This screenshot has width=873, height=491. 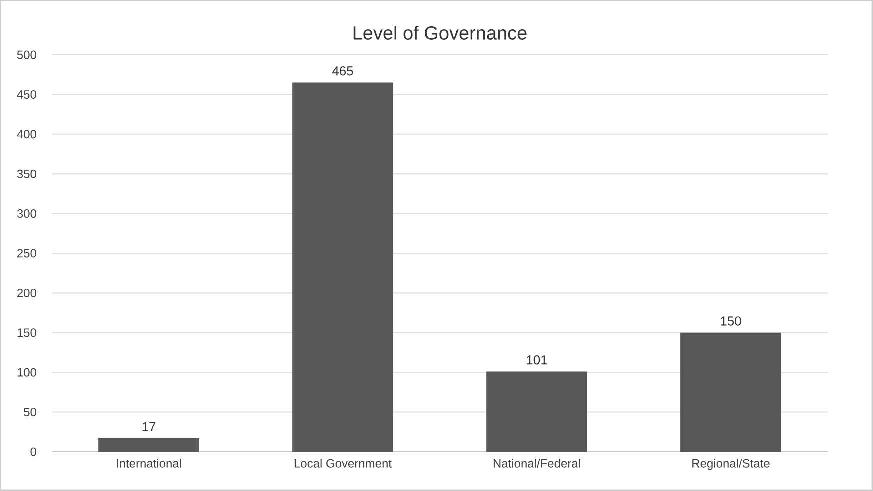 I want to click on y-tick-label: 500, so click(x=26, y=55).